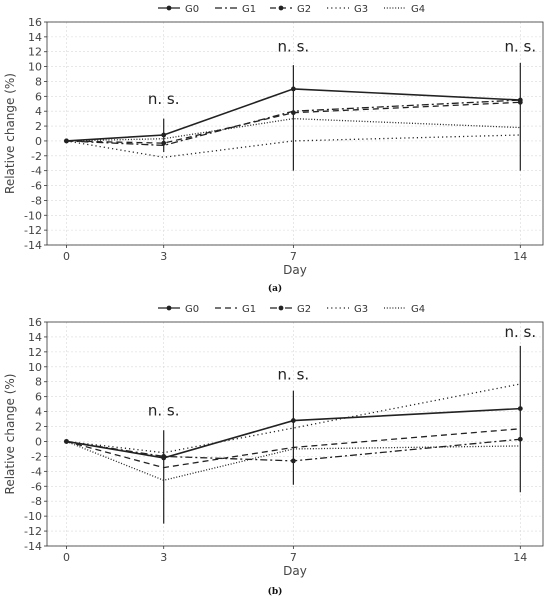  I want to click on caption-b: (b), so click(275, 591).